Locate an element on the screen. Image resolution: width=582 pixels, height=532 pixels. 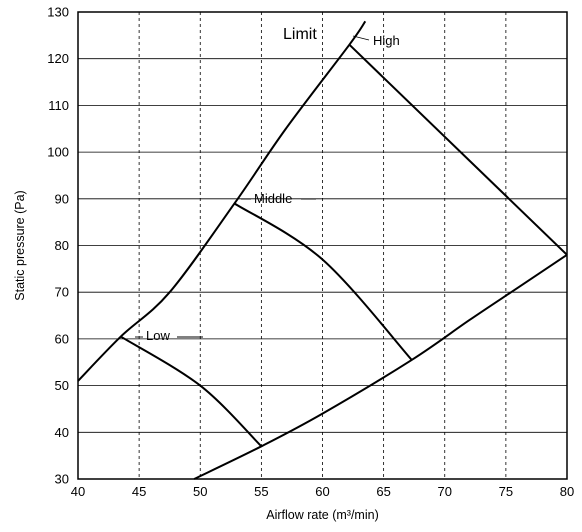
y-tick-label: 90 is located at coordinates (62, 198).